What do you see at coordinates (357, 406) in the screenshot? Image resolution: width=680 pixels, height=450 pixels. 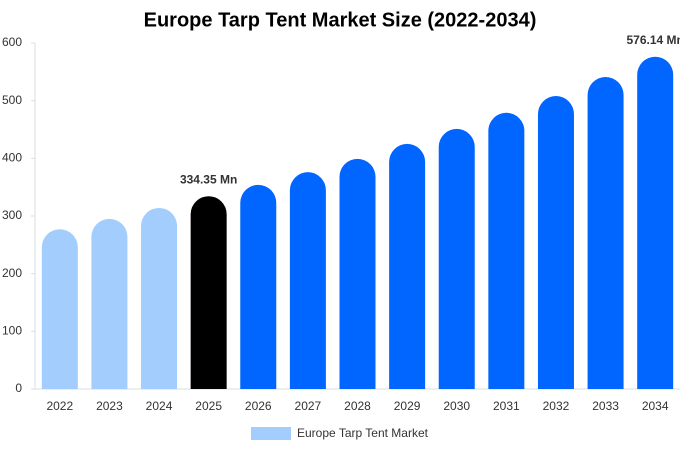 I see `x-tick-label: 2028` at bounding box center [357, 406].